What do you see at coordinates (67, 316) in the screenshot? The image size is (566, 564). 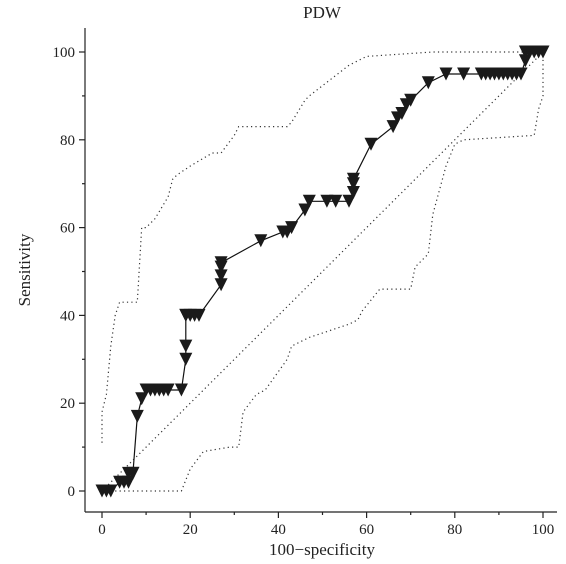 I see `y-tick-label: 40` at bounding box center [67, 316].